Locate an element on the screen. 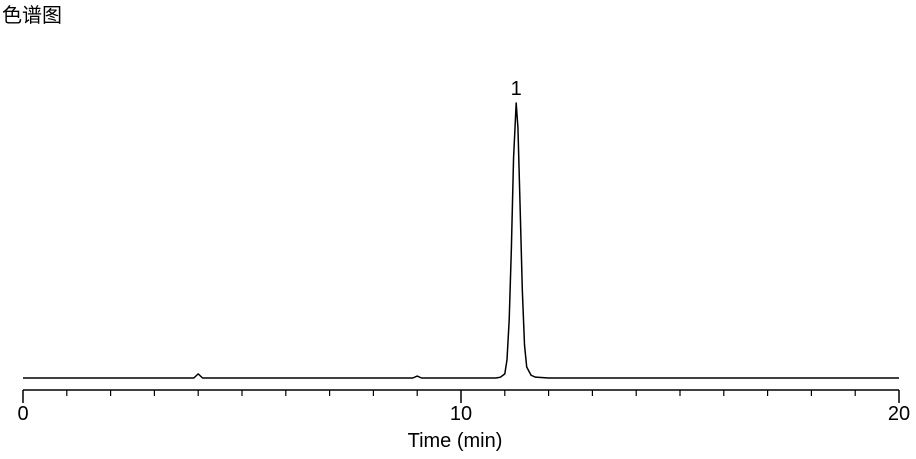 Image resolution: width=916 pixels, height=459 pixels. x-tick-label: 10 is located at coordinates (461, 414).